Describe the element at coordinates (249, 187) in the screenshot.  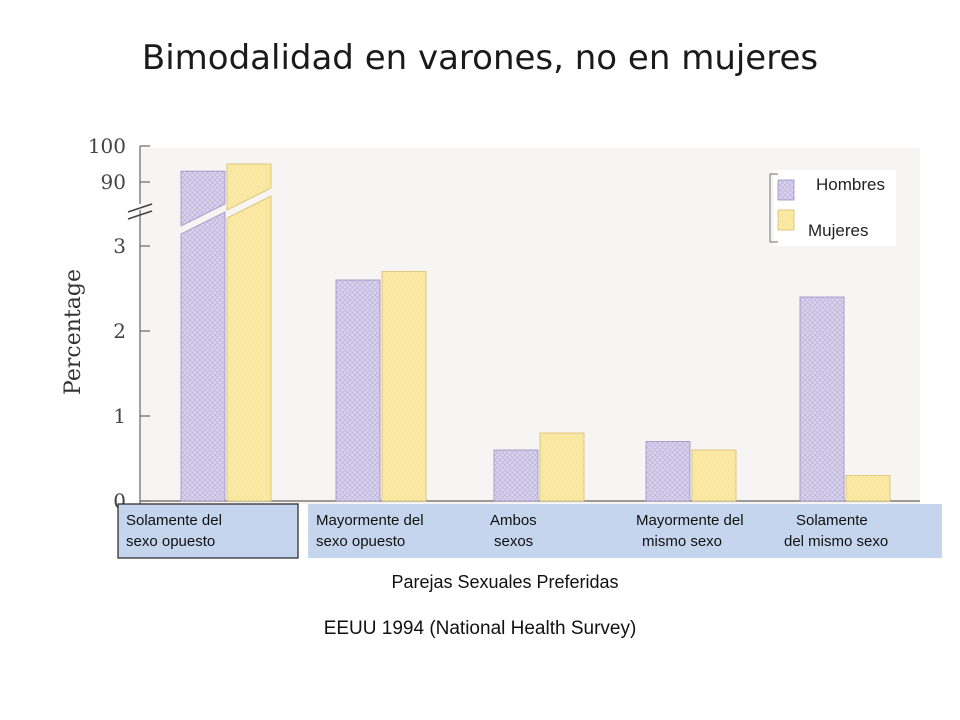
I see `bar-women-upper` at that location.